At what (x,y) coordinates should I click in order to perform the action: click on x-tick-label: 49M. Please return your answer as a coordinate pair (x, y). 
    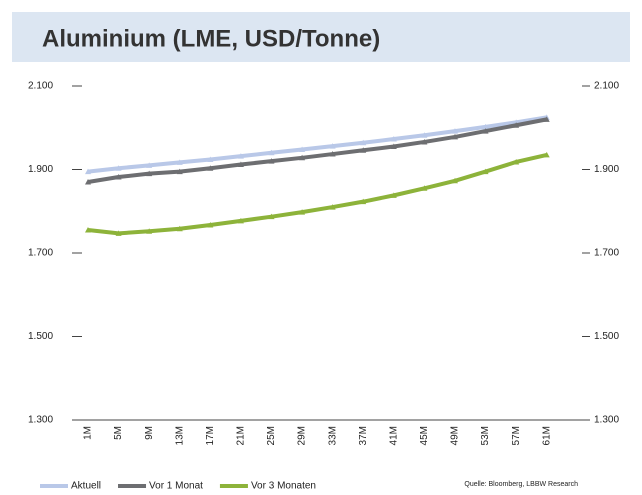
    Looking at the image, I should click on (455, 435).